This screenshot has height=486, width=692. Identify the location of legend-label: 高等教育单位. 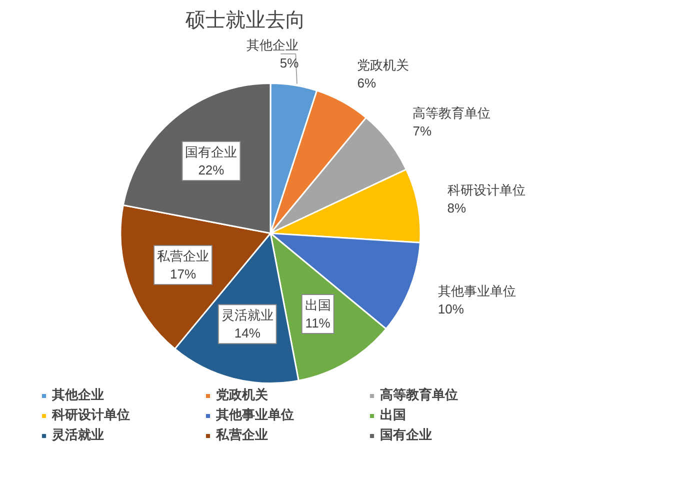
(419, 395).